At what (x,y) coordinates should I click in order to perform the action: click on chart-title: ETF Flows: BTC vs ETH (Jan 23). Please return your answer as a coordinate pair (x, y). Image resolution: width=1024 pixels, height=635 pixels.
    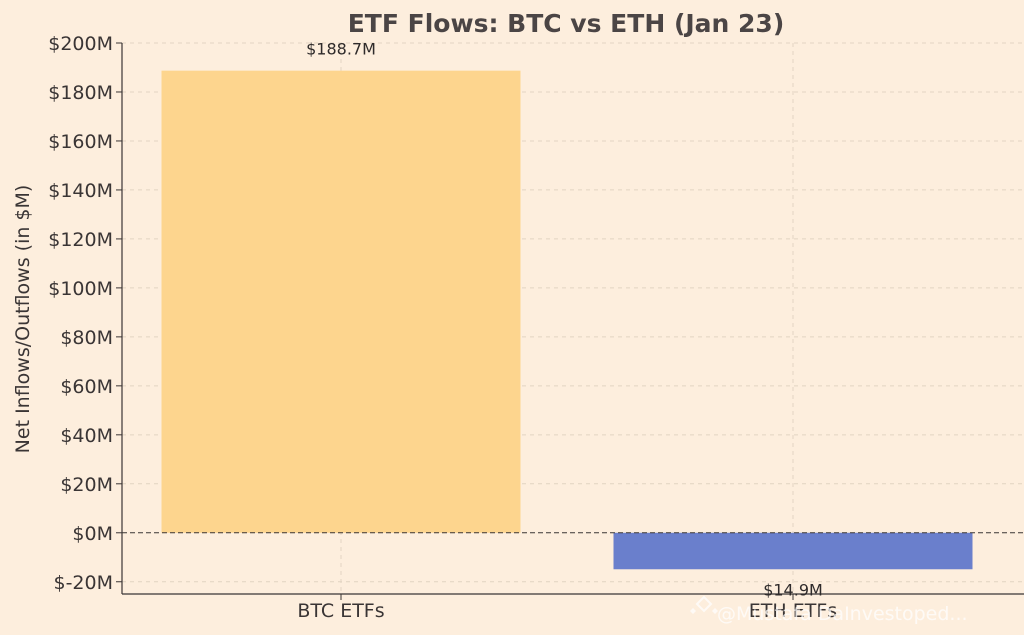
    Looking at the image, I should click on (566, 23).